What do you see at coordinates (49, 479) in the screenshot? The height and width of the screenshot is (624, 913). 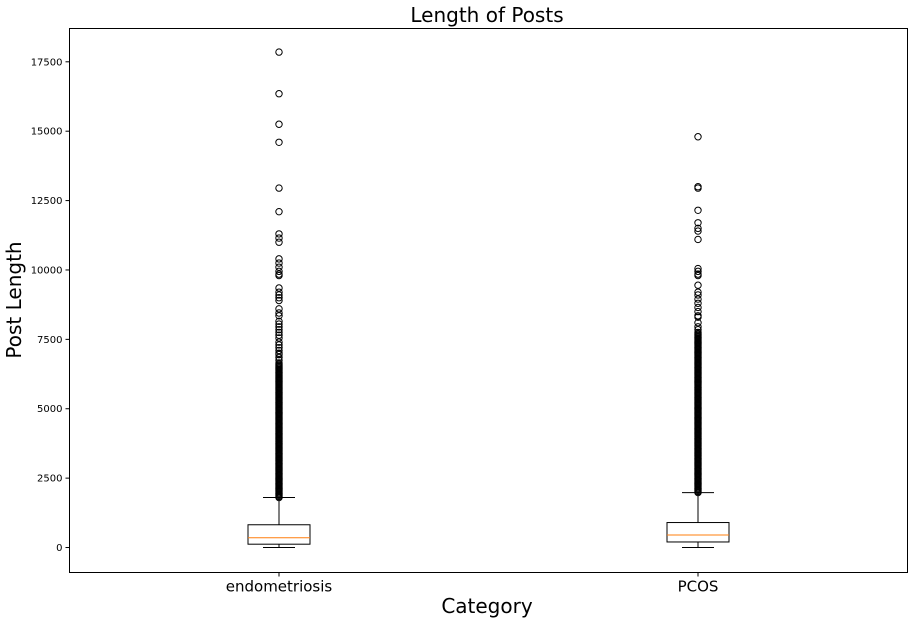 I see `y-tick-label: 2500` at bounding box center [49, 479].